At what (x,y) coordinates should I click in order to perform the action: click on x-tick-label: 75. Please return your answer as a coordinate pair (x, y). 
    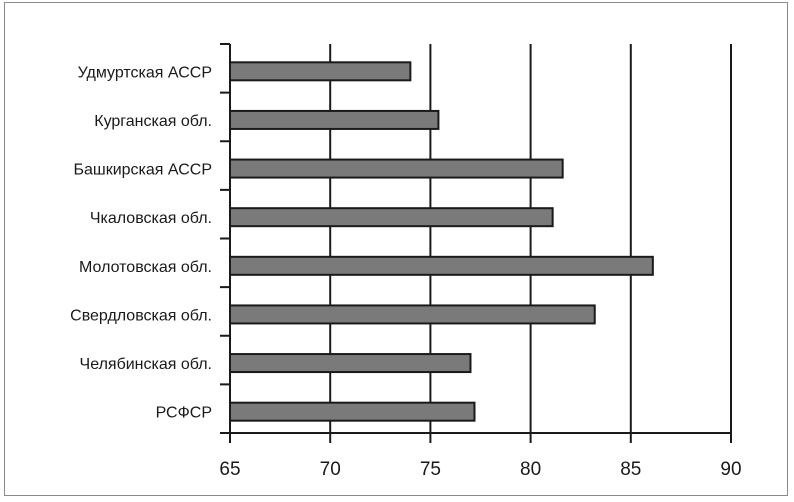
    Looking at the image, I should click on (430, 469).